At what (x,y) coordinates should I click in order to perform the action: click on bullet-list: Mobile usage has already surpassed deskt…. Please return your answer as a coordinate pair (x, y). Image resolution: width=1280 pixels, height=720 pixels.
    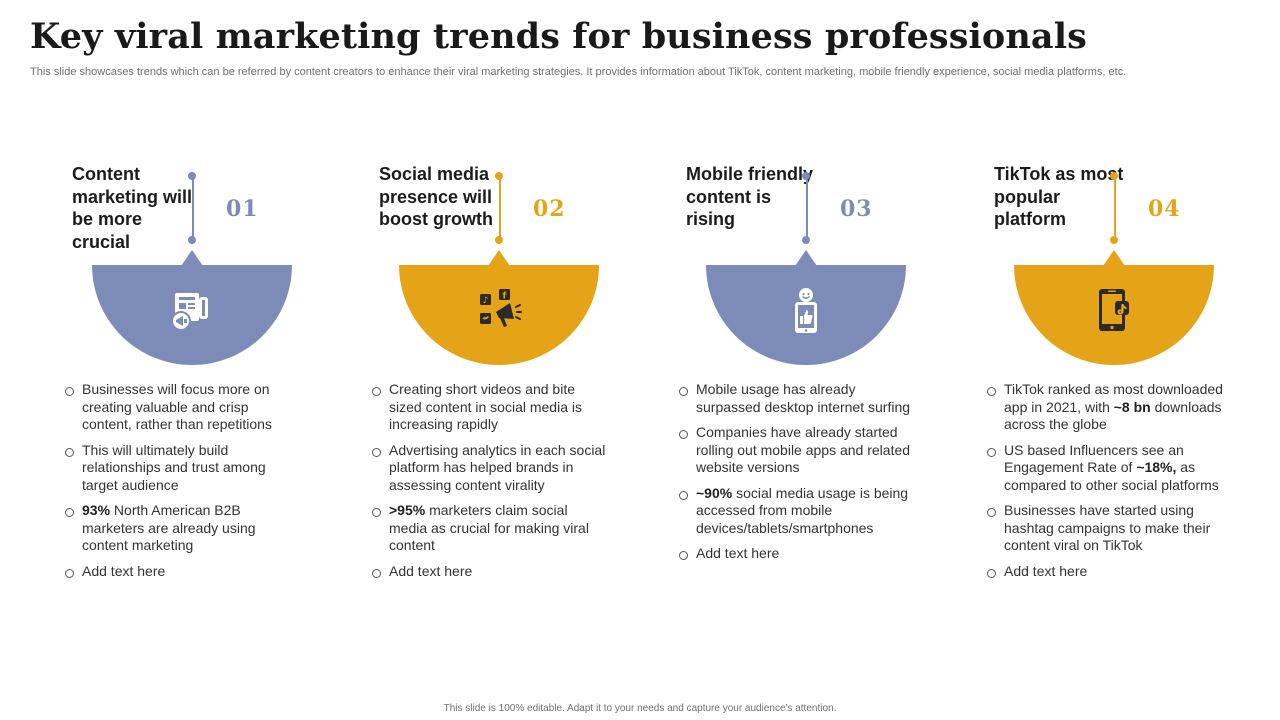
    Looking at the image, I should click on (796, 476).